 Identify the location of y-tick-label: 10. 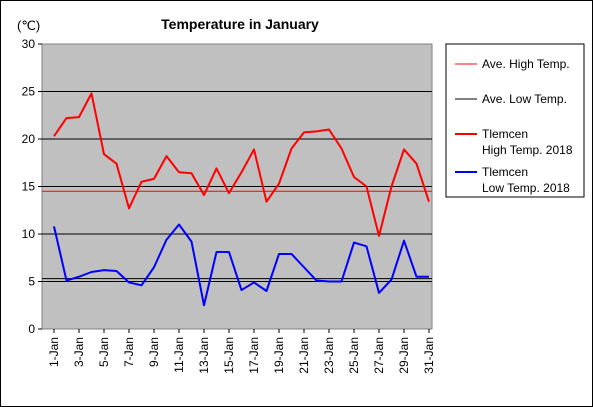
(29, 234).